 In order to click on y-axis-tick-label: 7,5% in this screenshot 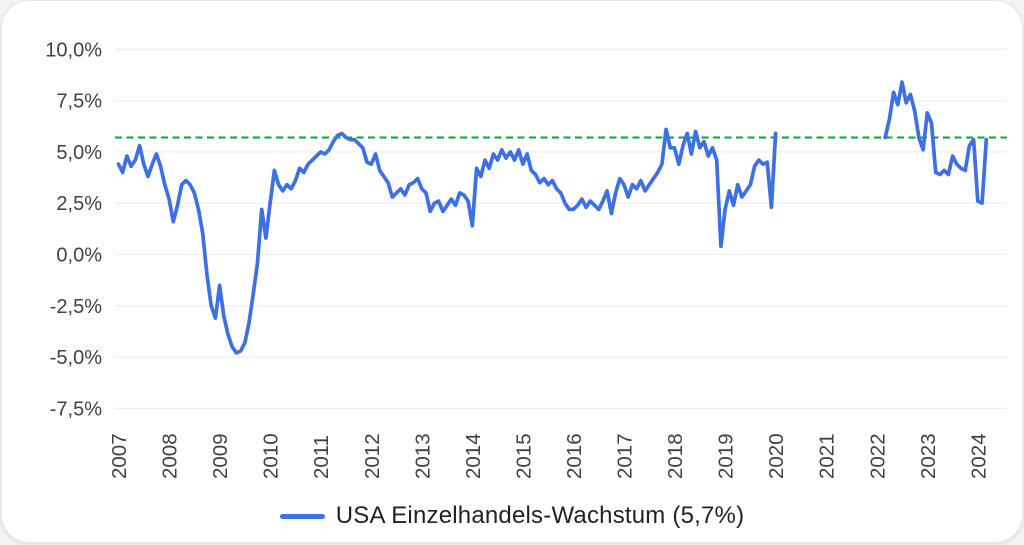, I will do `click(79, 102)`.